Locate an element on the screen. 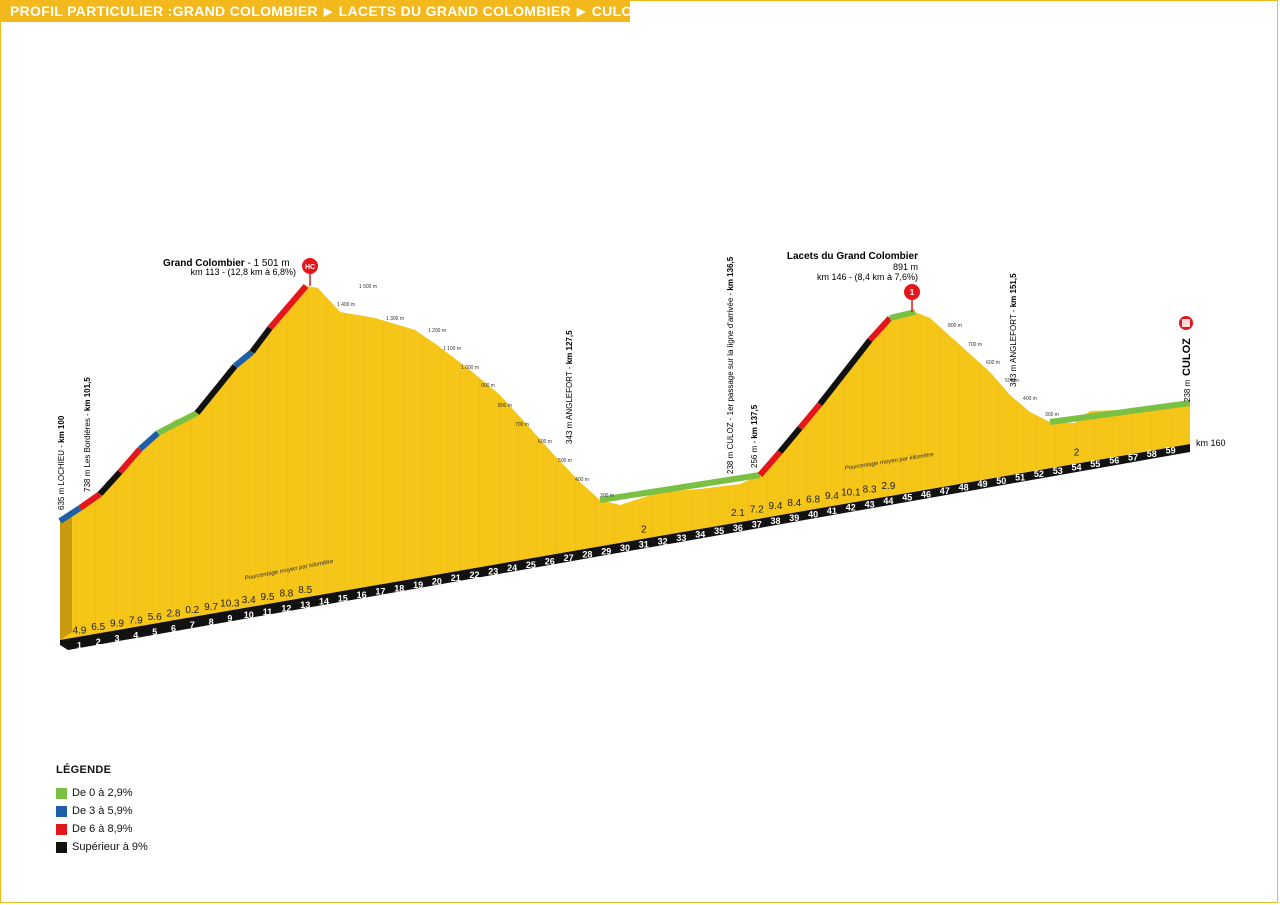 The image size is (1280, 905). profile-side is located at coordinates (66, 577).